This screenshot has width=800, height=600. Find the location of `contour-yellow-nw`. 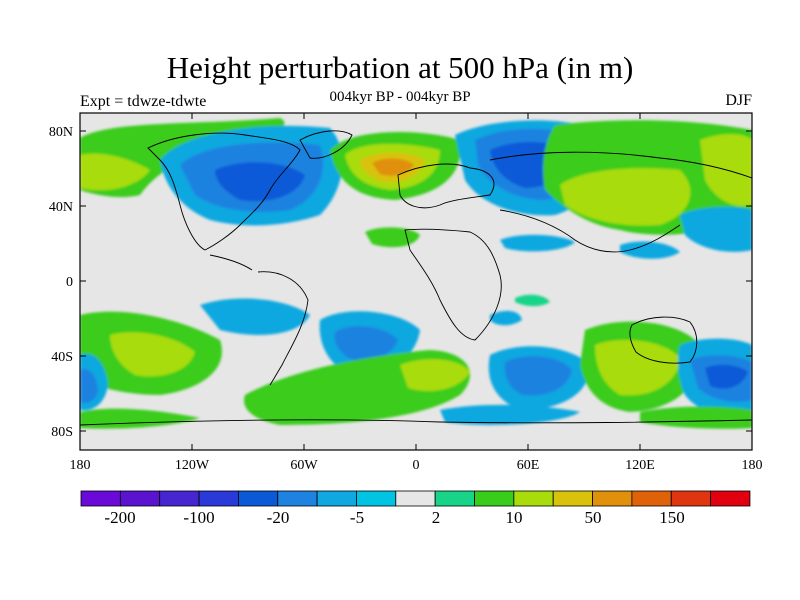

contour-yellow-nw is located at coordinates (115, 172).